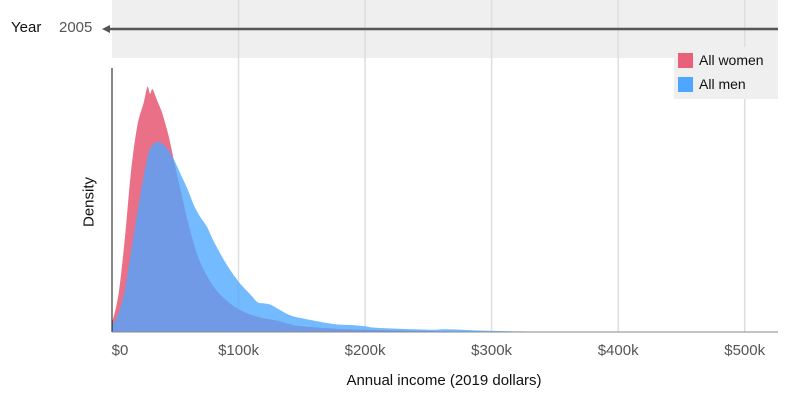  What do you see at coordinates (106, 29) in the screenshot?
I see `year-slider-handle-icon` at bounding box center [106, 29].